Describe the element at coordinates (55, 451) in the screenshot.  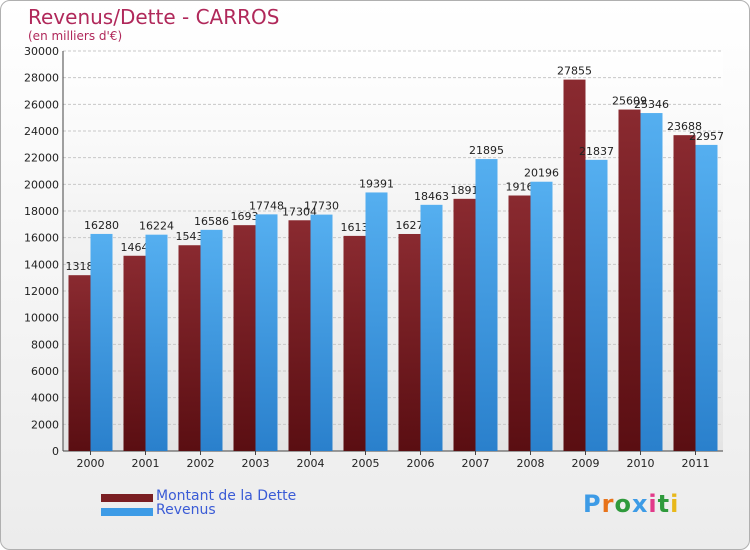
I see `y-tick-label: 0` at that location.